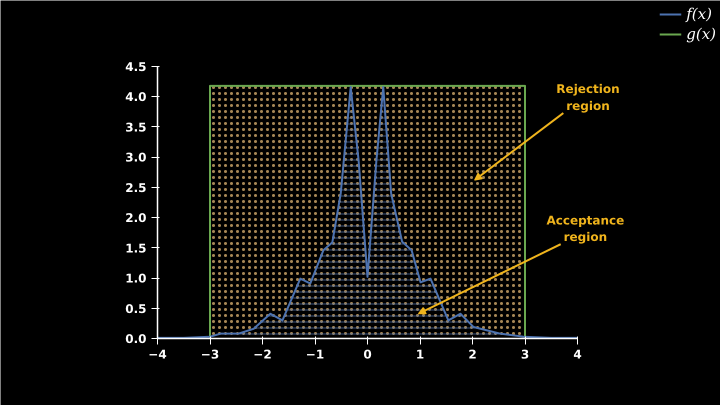  I want to click on x-tick-label: 1, so click(420, 355).